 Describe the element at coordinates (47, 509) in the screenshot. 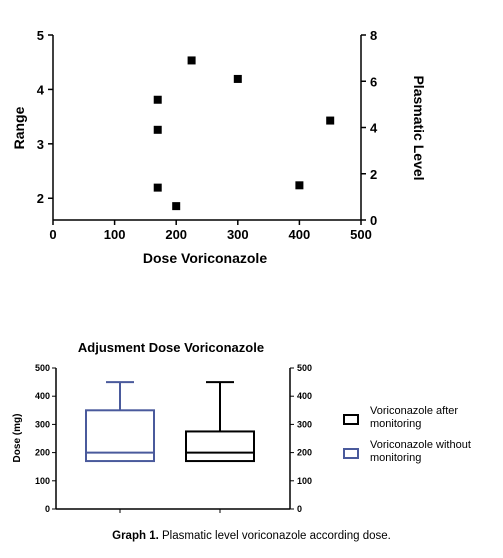

I see `box-y-tick-label: 0` at that location.